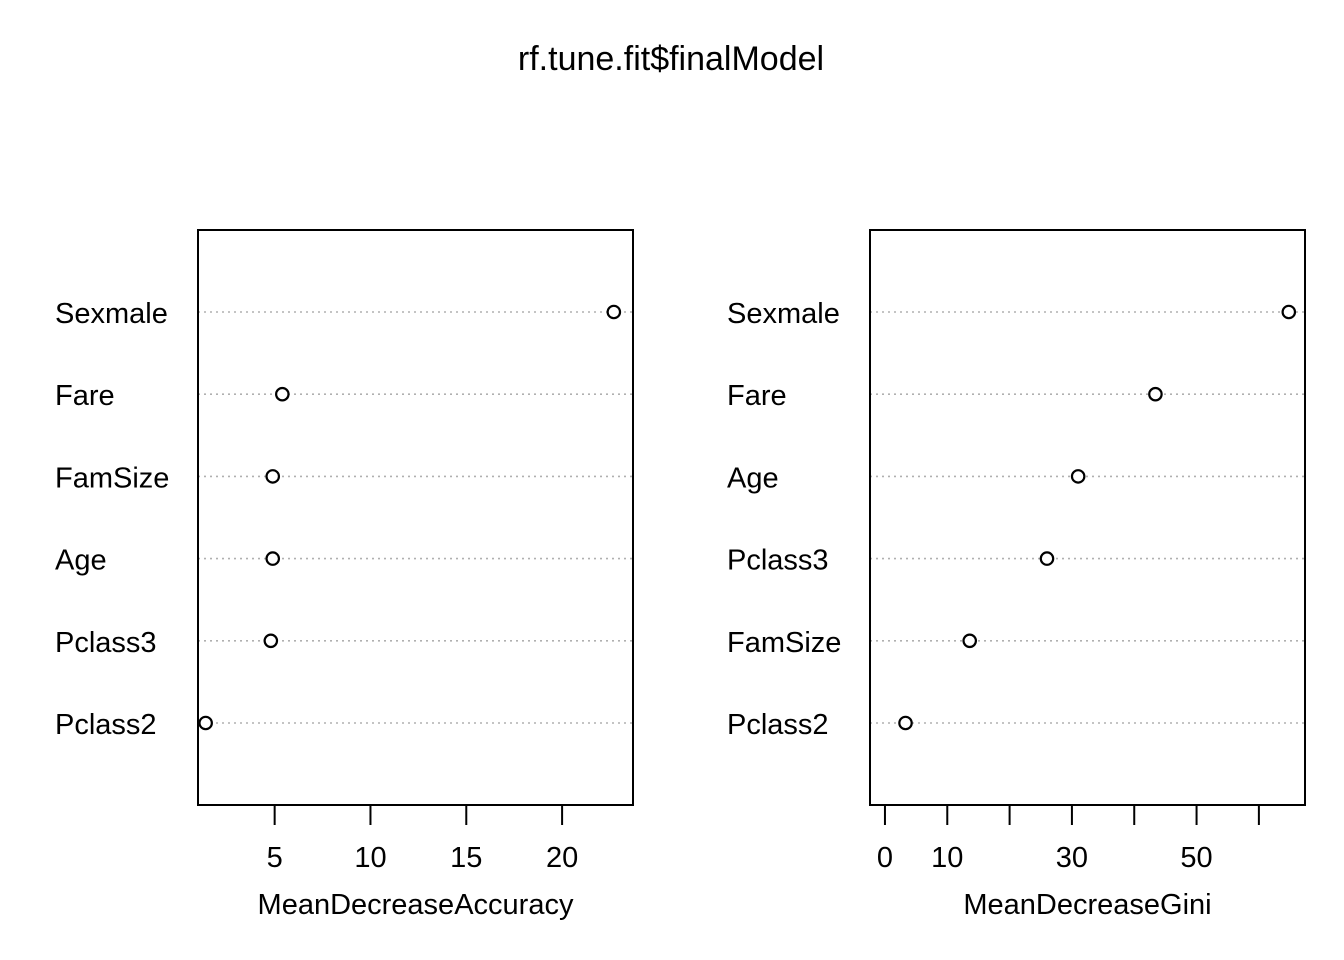  Describe the element at coordinates (885, 858) in the screenshot. I see `x-tick-label: 0` at that location.